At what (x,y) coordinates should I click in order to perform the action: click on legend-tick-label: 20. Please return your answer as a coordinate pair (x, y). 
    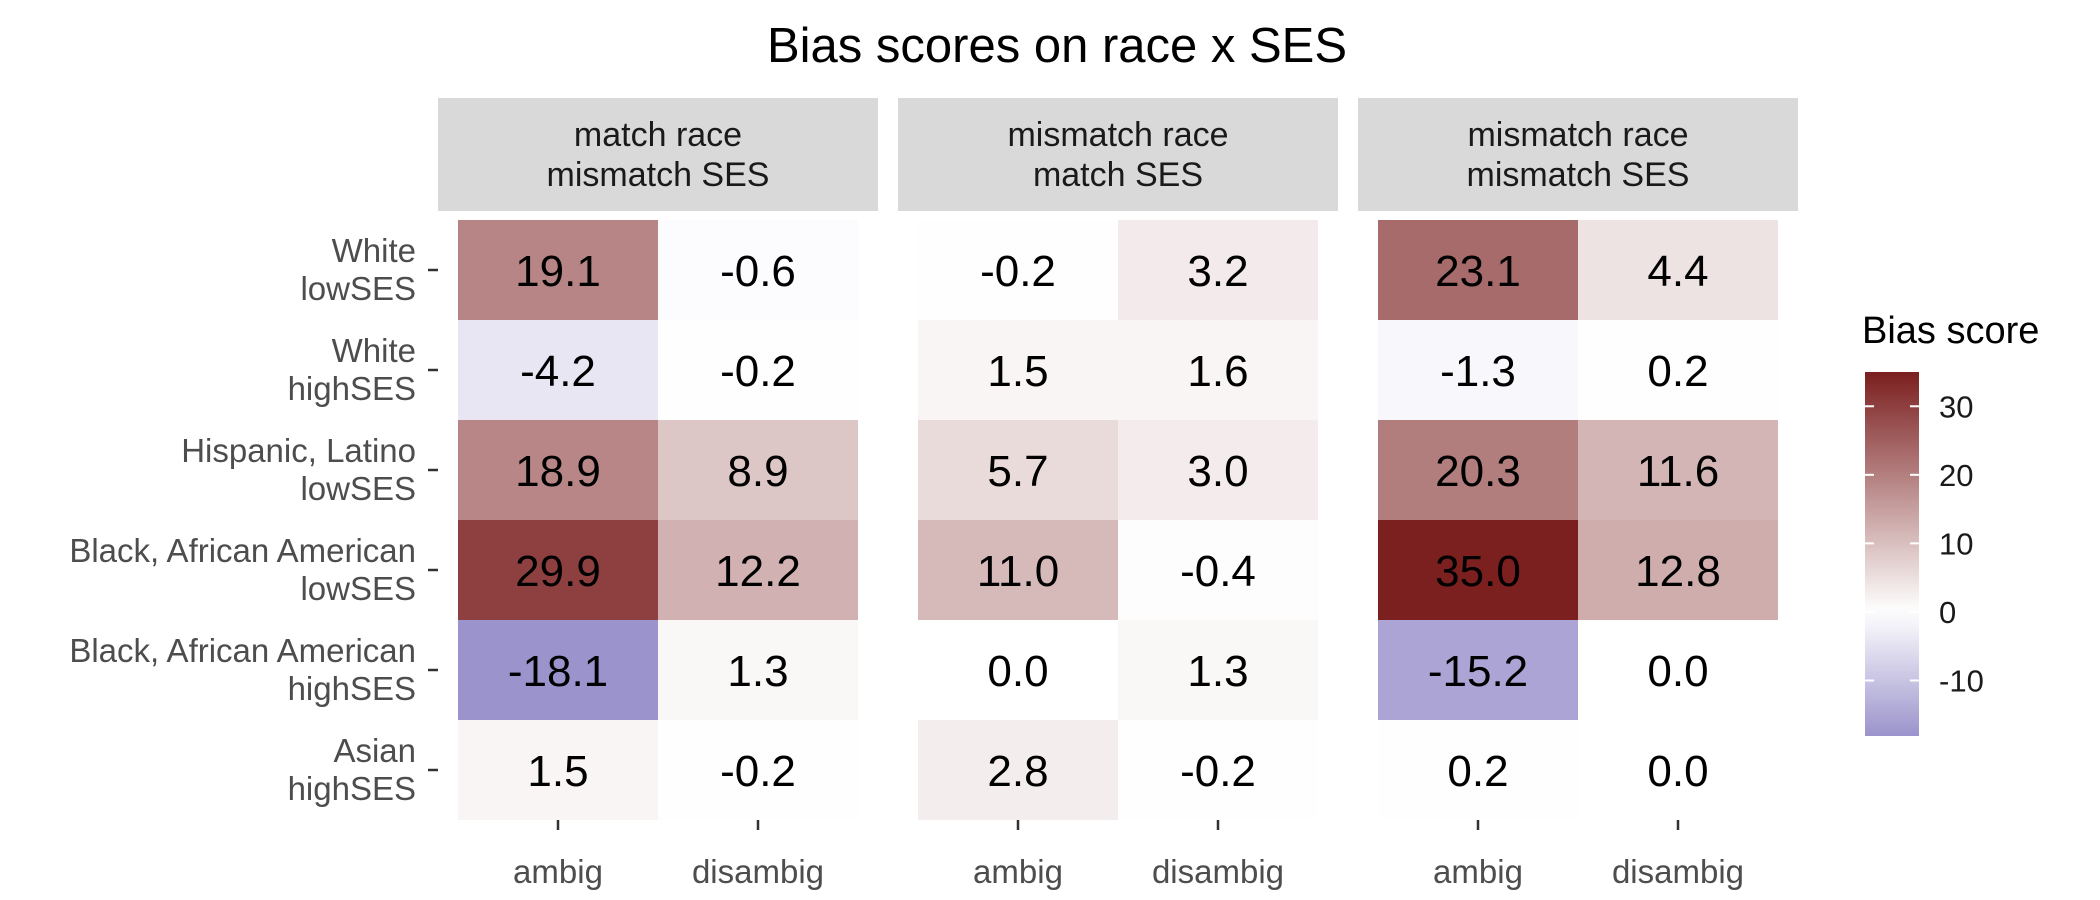
    Looking at the image, I should click on (1956, 475).